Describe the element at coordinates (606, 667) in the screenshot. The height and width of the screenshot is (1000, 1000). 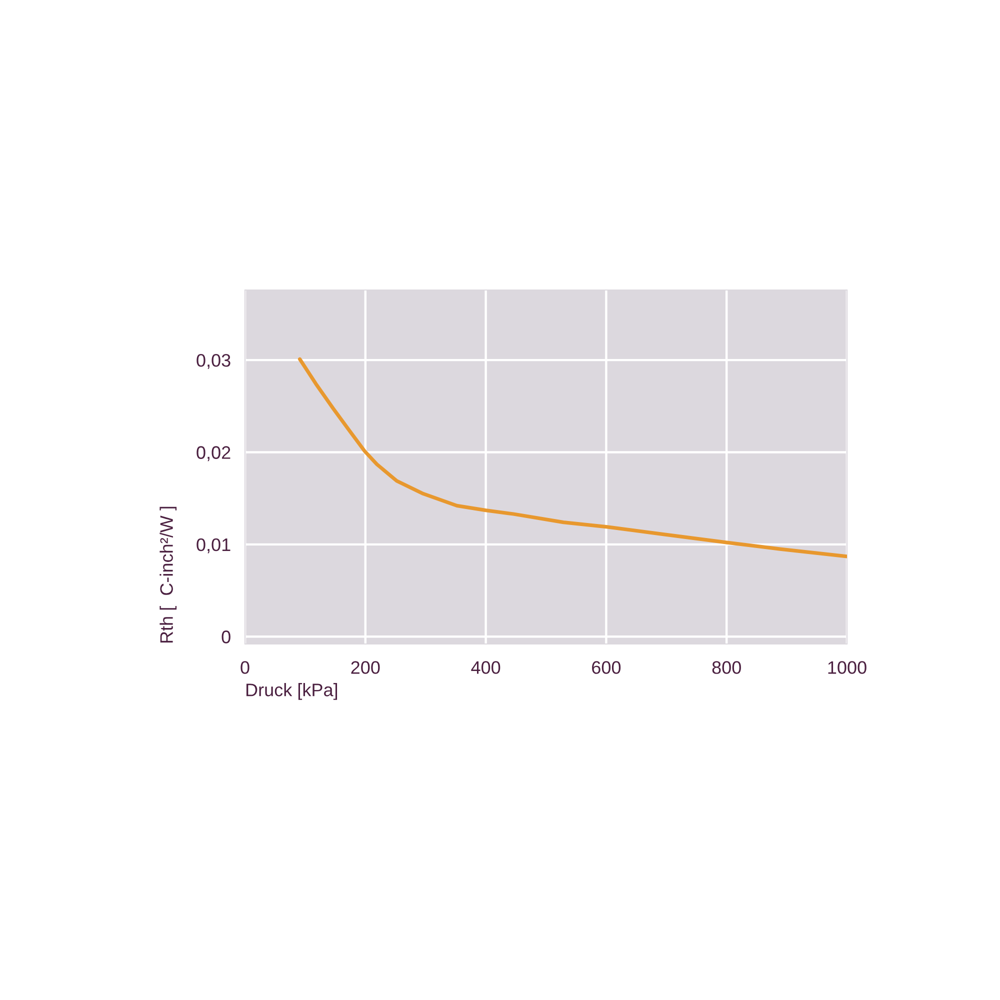
I see `x-tick-label: 600` at that location.